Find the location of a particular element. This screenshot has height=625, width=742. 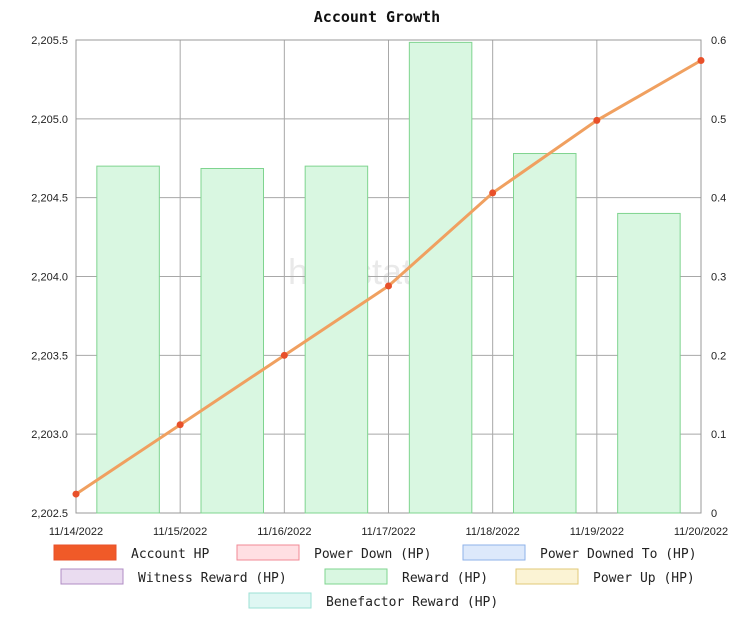

x-axis-tick-label: 11/18/2022 is located at coordinates (493, 532).